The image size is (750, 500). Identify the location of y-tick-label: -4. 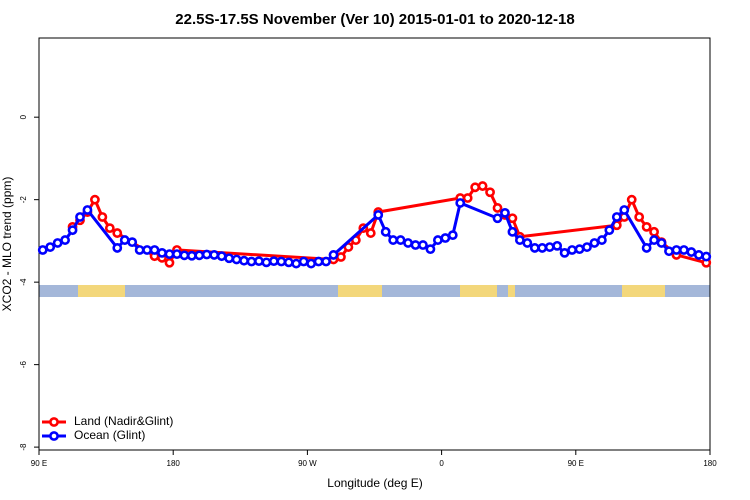
(23, 282).